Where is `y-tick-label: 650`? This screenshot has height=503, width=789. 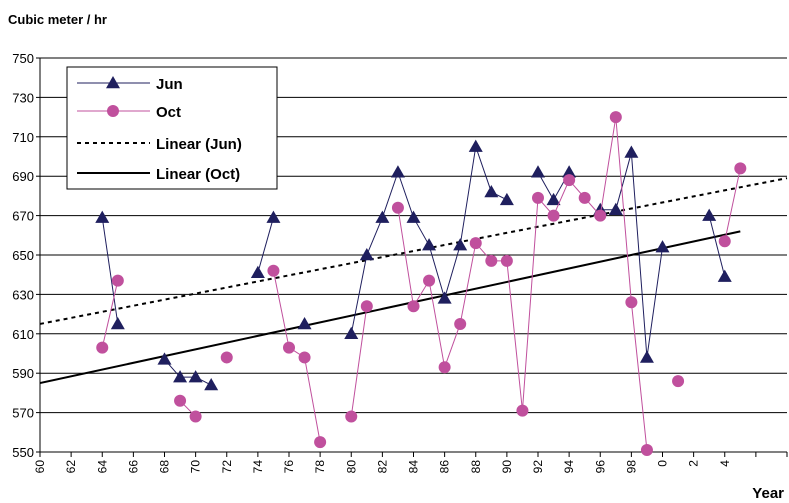 y-tick-label: 650 is located at coordinates (23, 255).